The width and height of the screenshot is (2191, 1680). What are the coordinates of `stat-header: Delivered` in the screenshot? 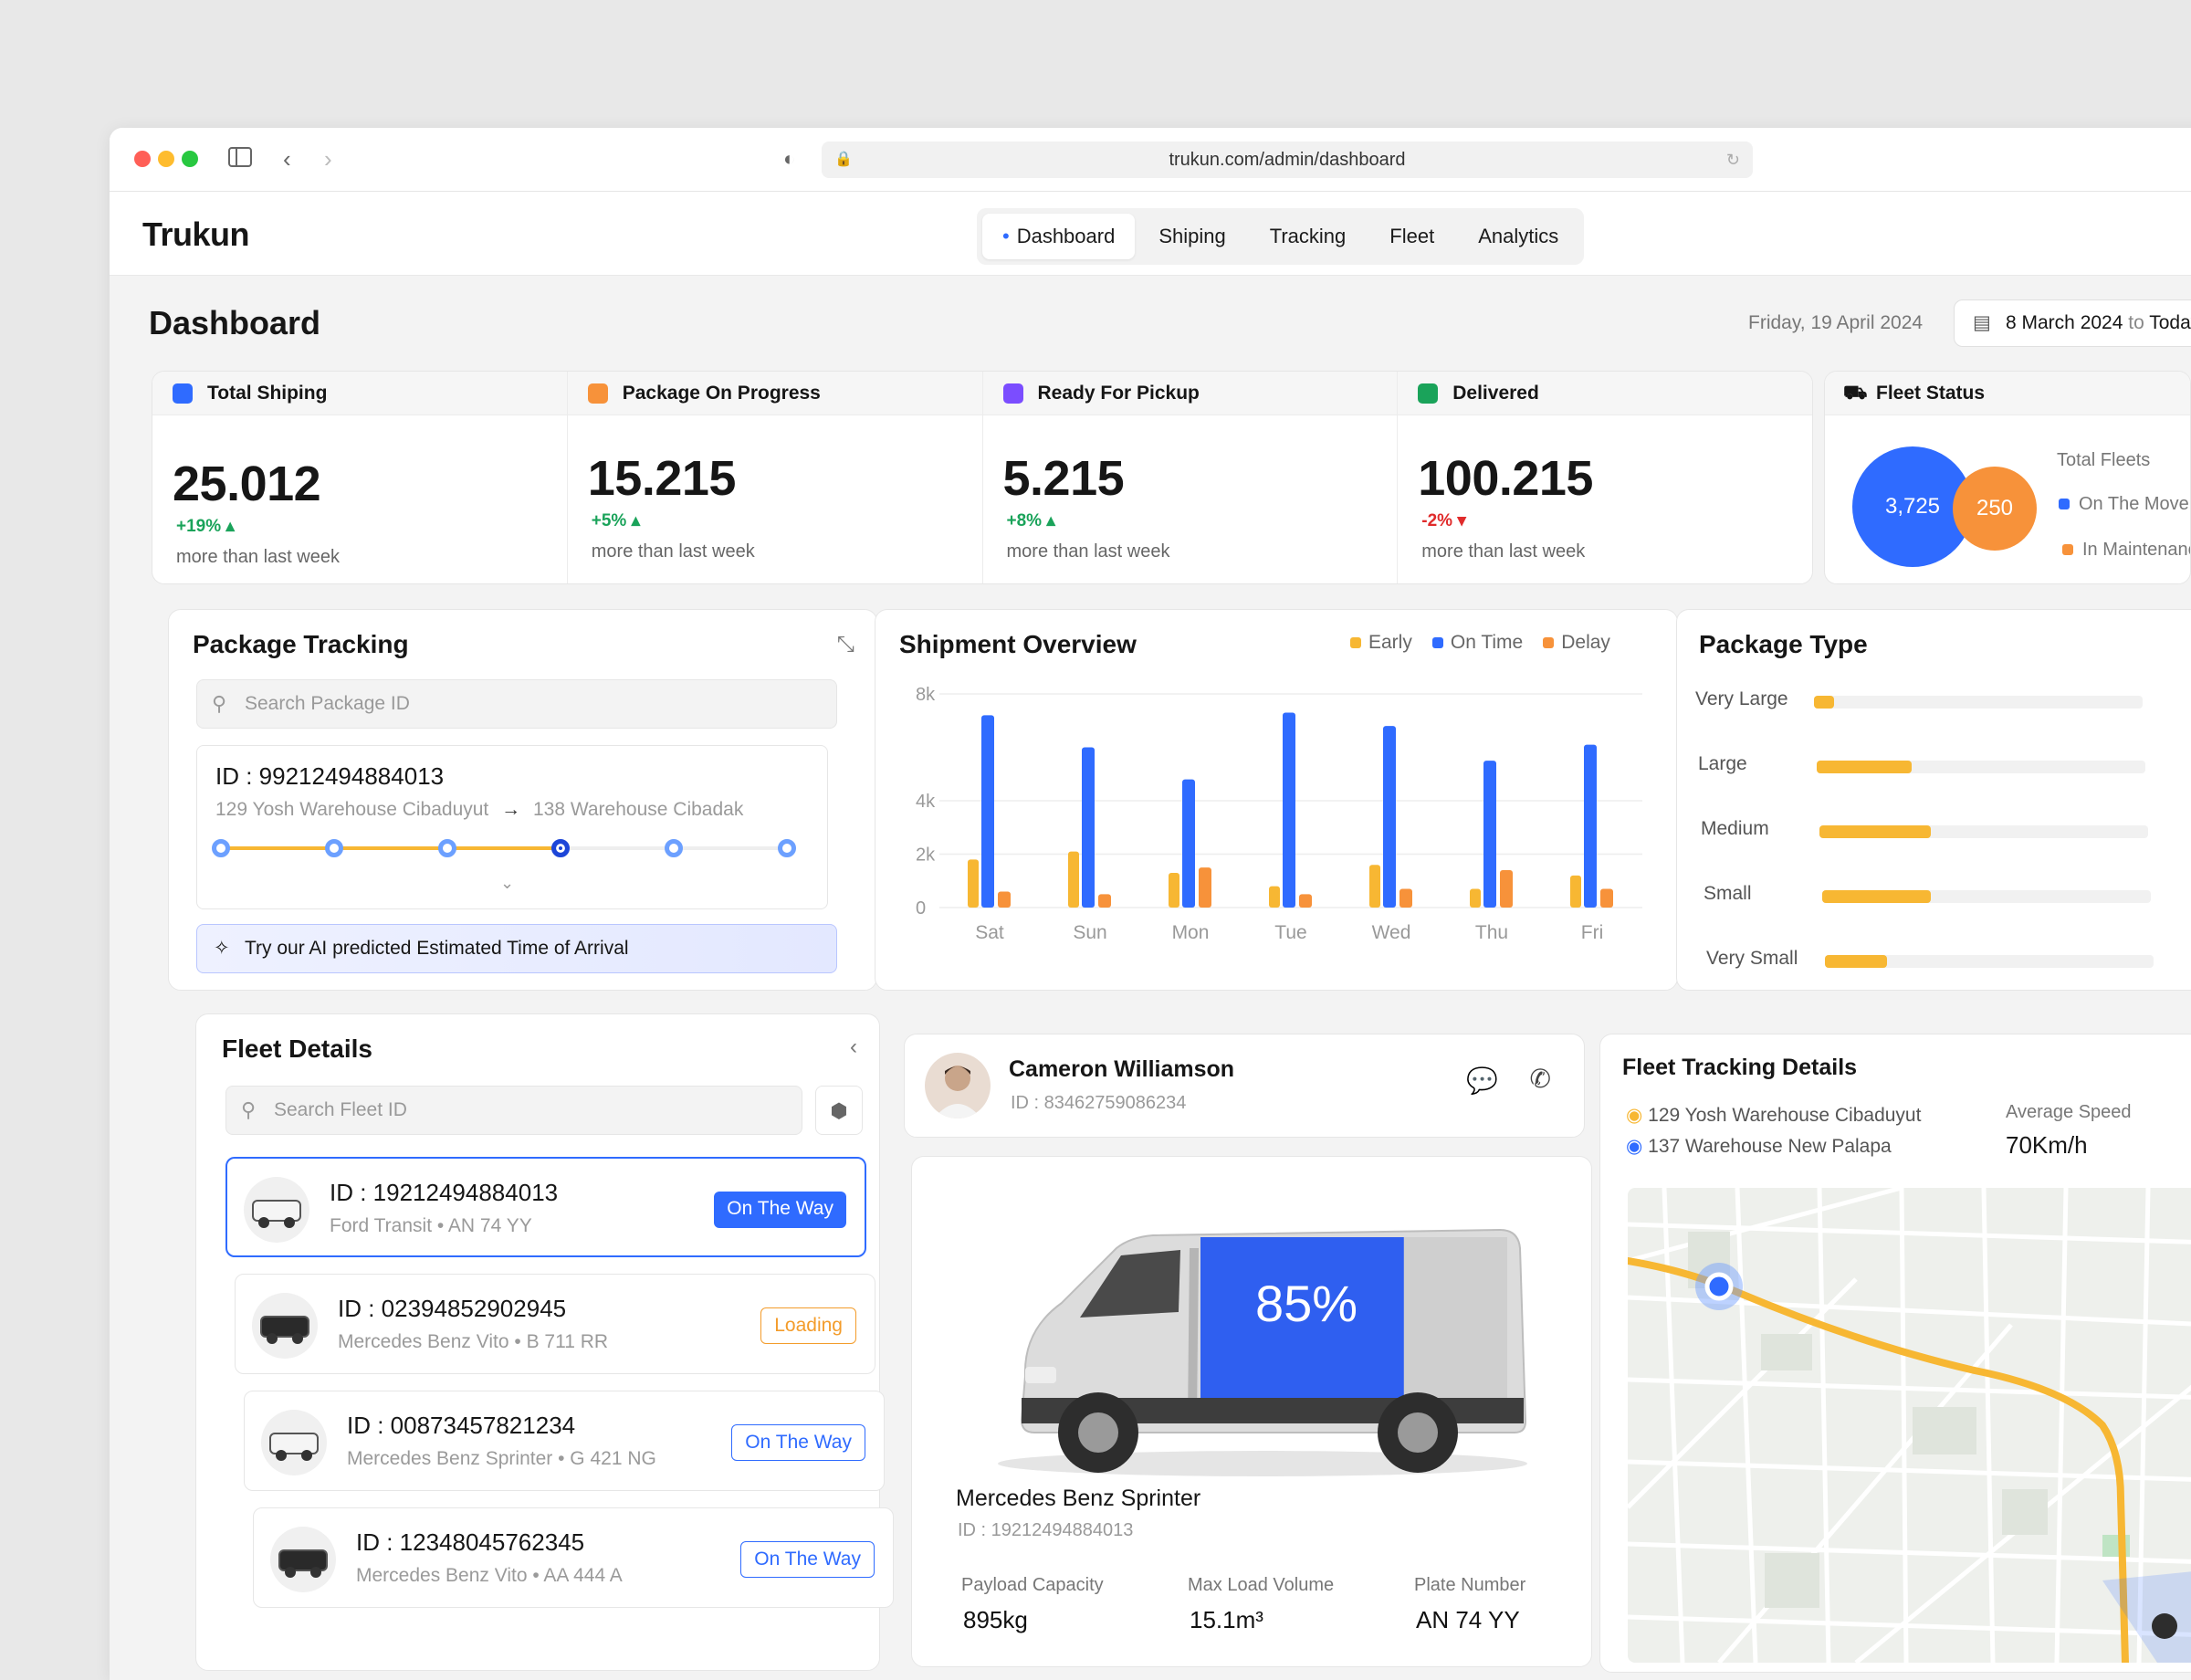 It's located at (1605, 394).